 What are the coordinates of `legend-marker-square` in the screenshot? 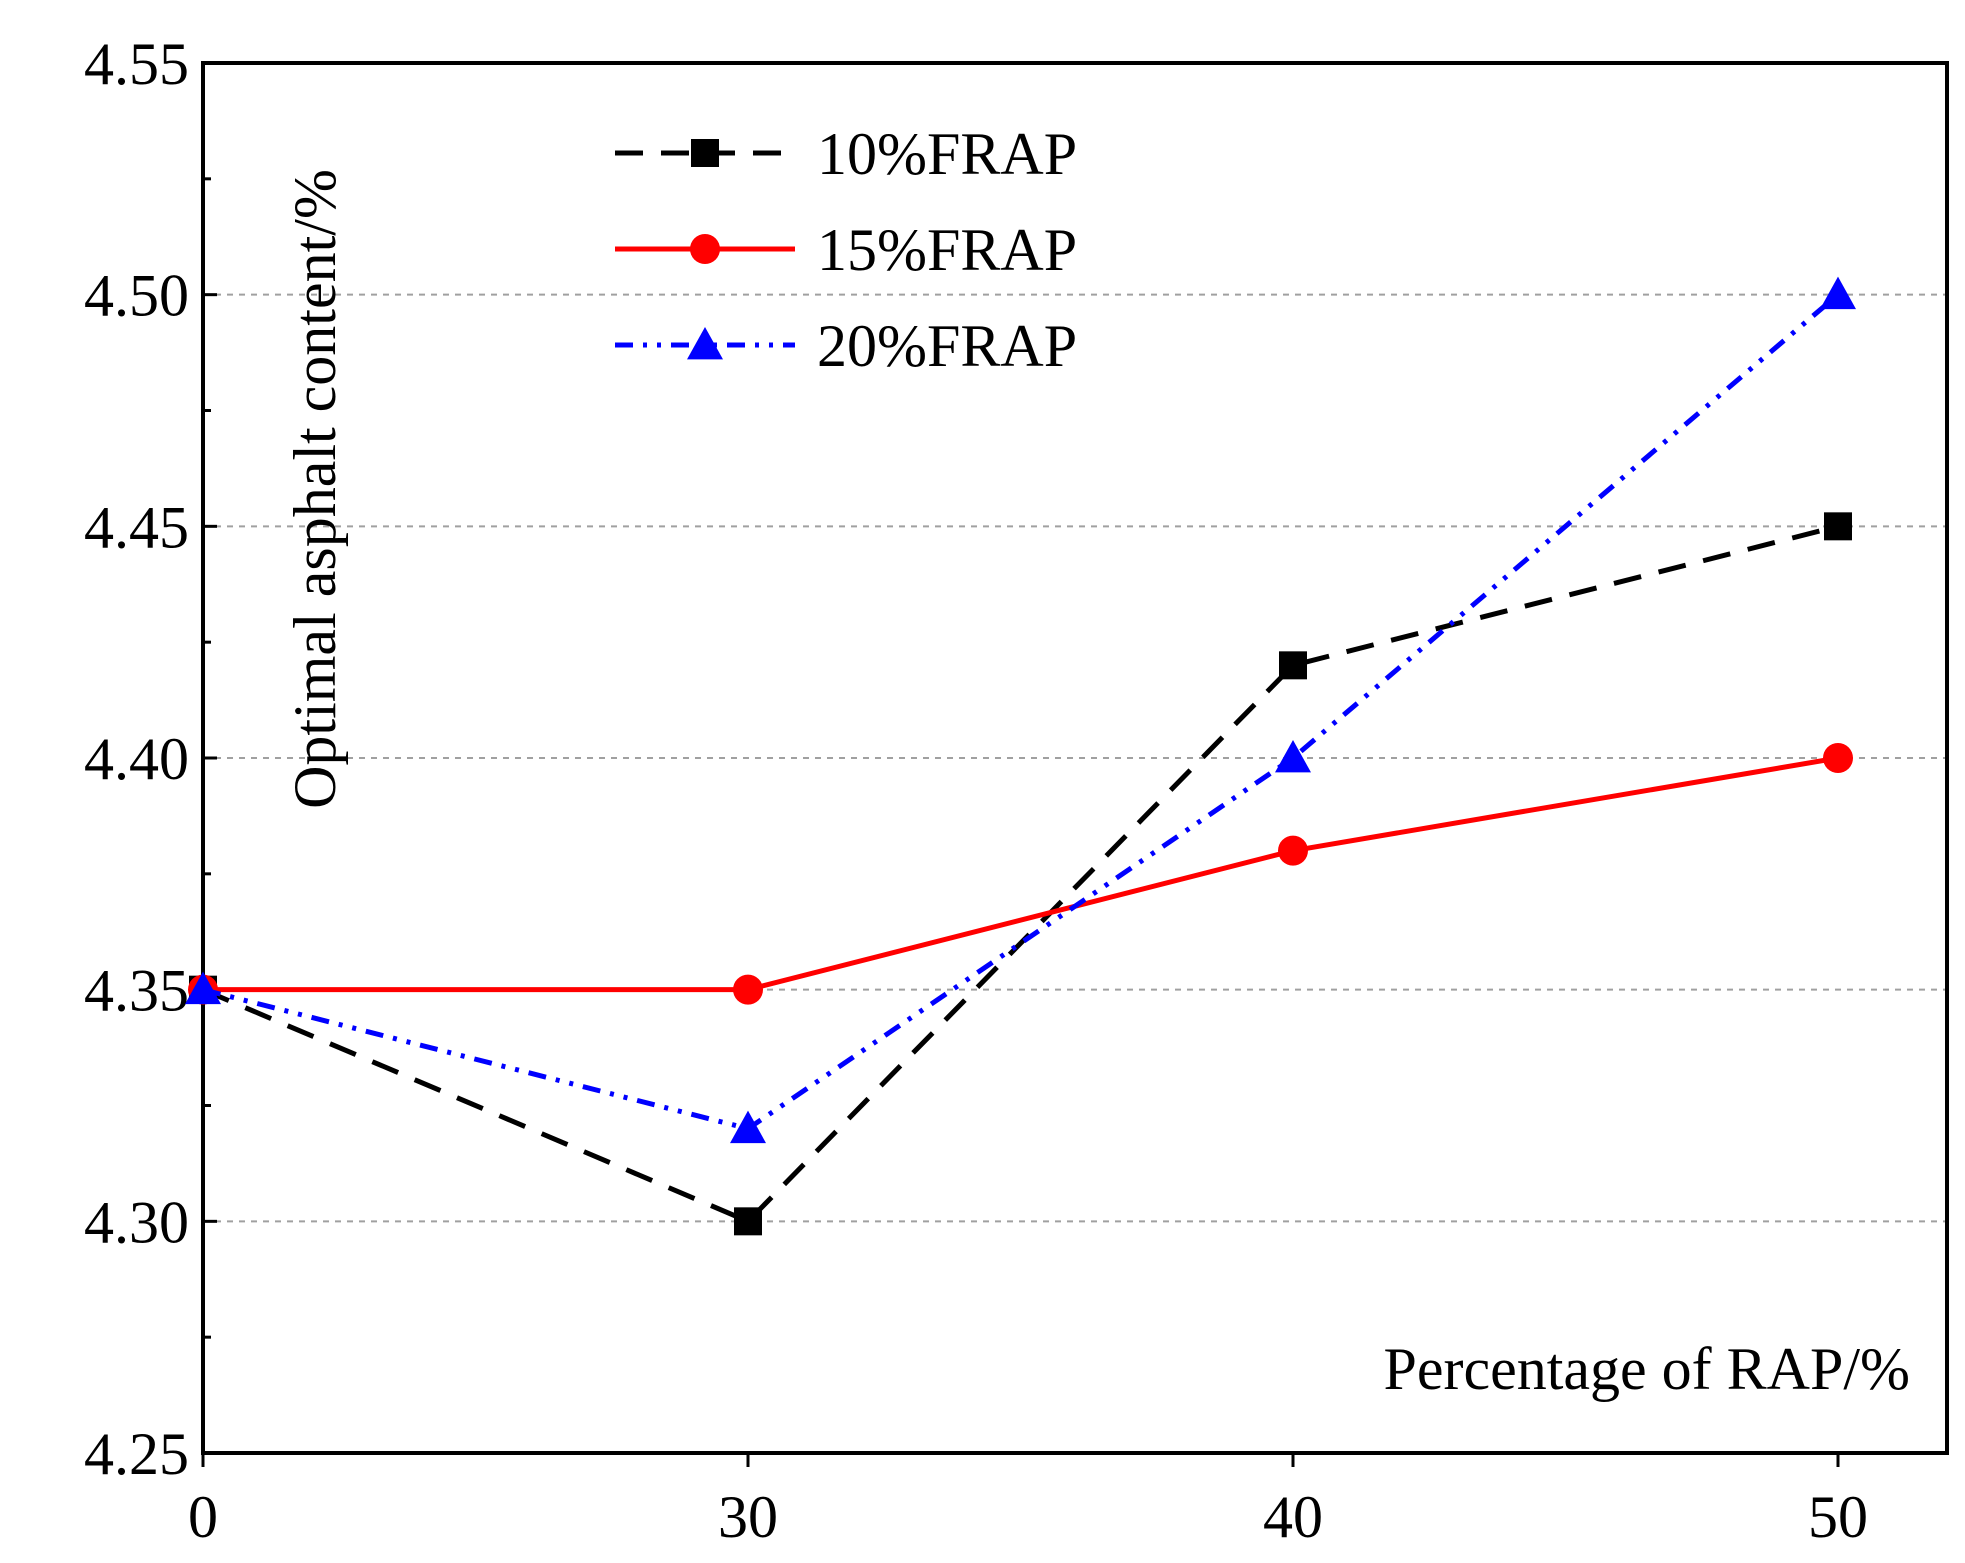 It's located at (705, 153).